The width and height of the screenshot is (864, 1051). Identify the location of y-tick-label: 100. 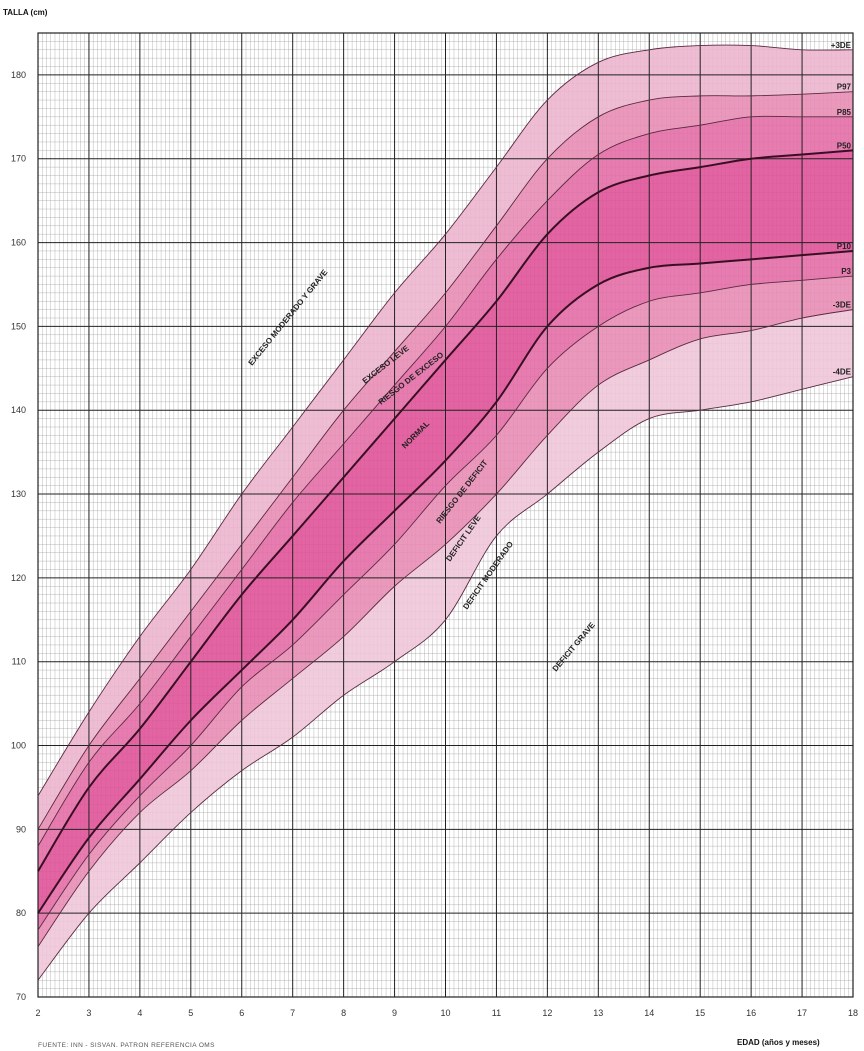
(18, 746).